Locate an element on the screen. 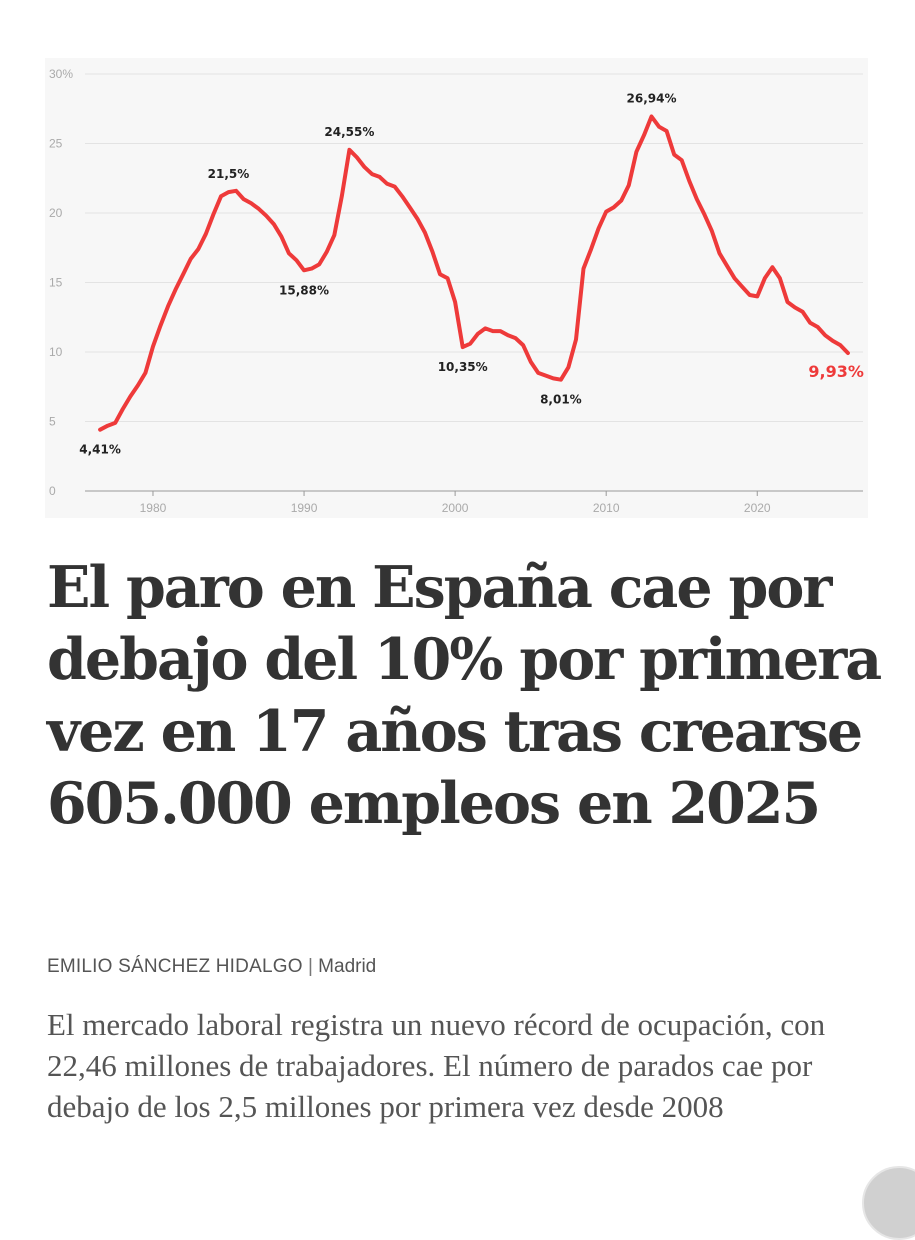 This screenshot has height=1240, width=915. y-tick-label: 5 is located at coordinates (52, 422).